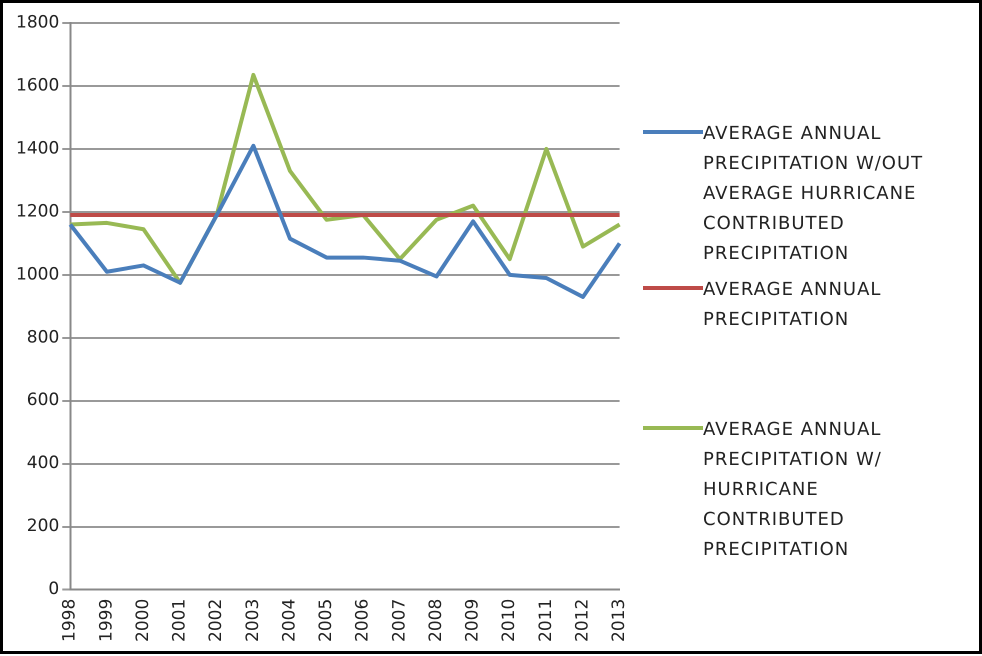  Describe the element at coordinates (399, 620) in the screenshot. I see `x-tick-label: 2007` at that location.